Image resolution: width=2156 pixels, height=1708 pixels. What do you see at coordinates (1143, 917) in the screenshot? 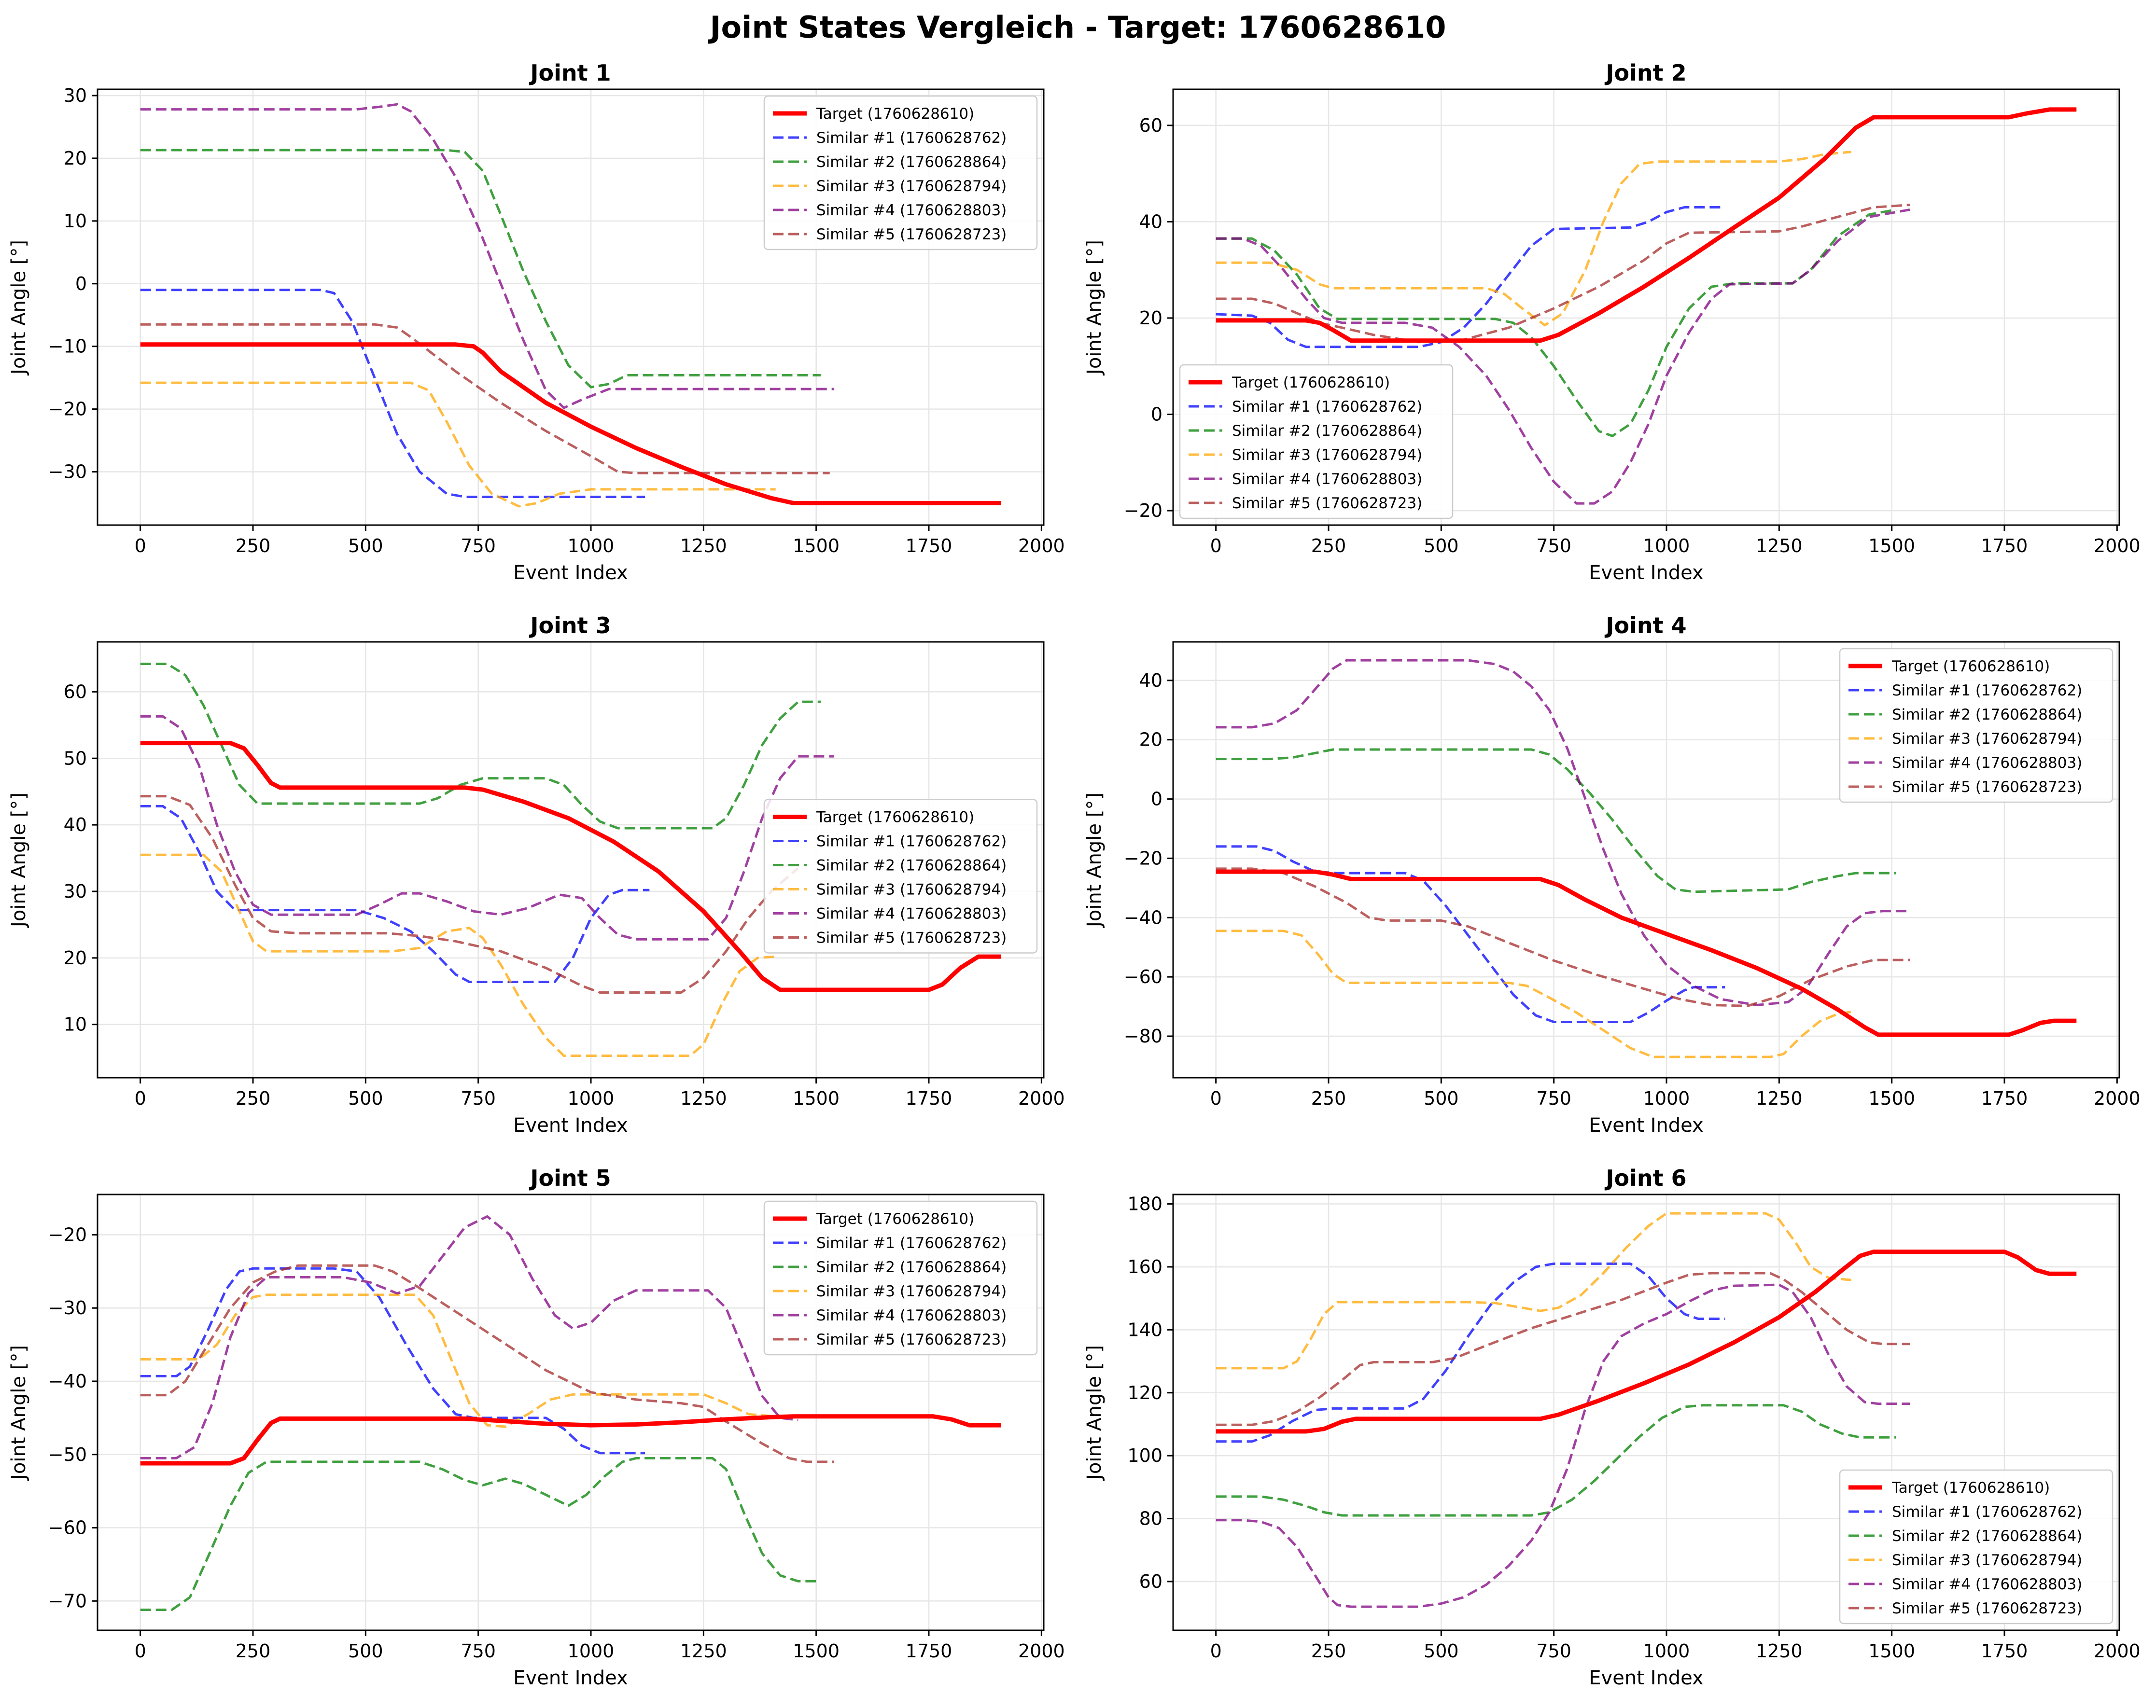
I see `y-tick-label: −40` at bounding box center [1143, 917].